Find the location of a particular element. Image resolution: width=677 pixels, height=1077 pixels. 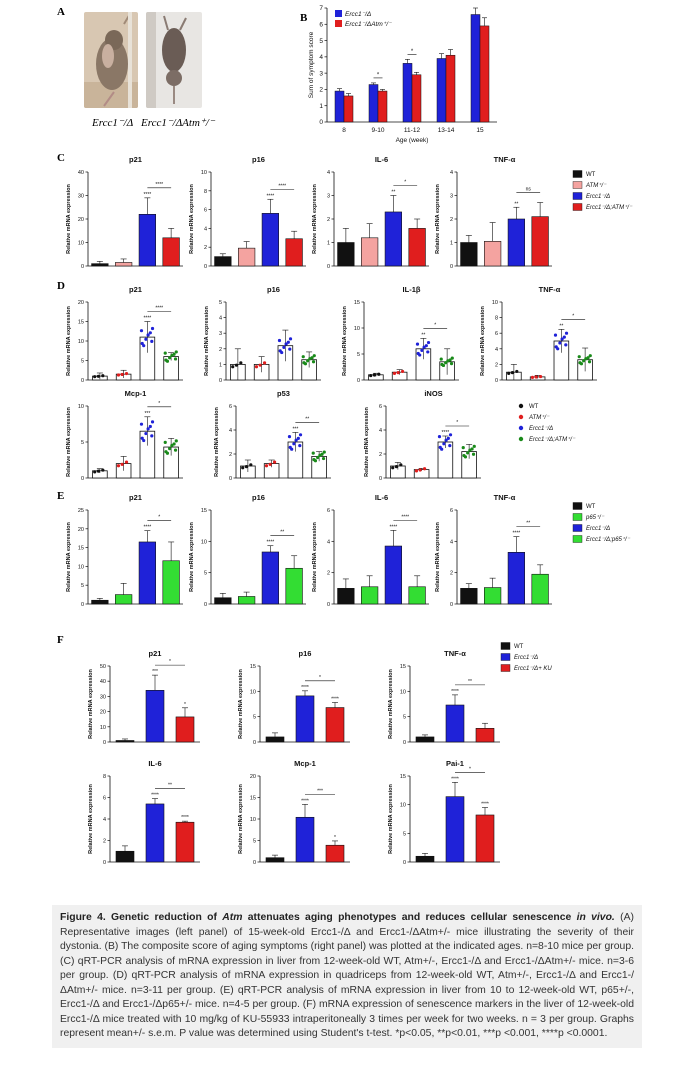

chart-title: TNF-α is located at coordinates (505, 497).